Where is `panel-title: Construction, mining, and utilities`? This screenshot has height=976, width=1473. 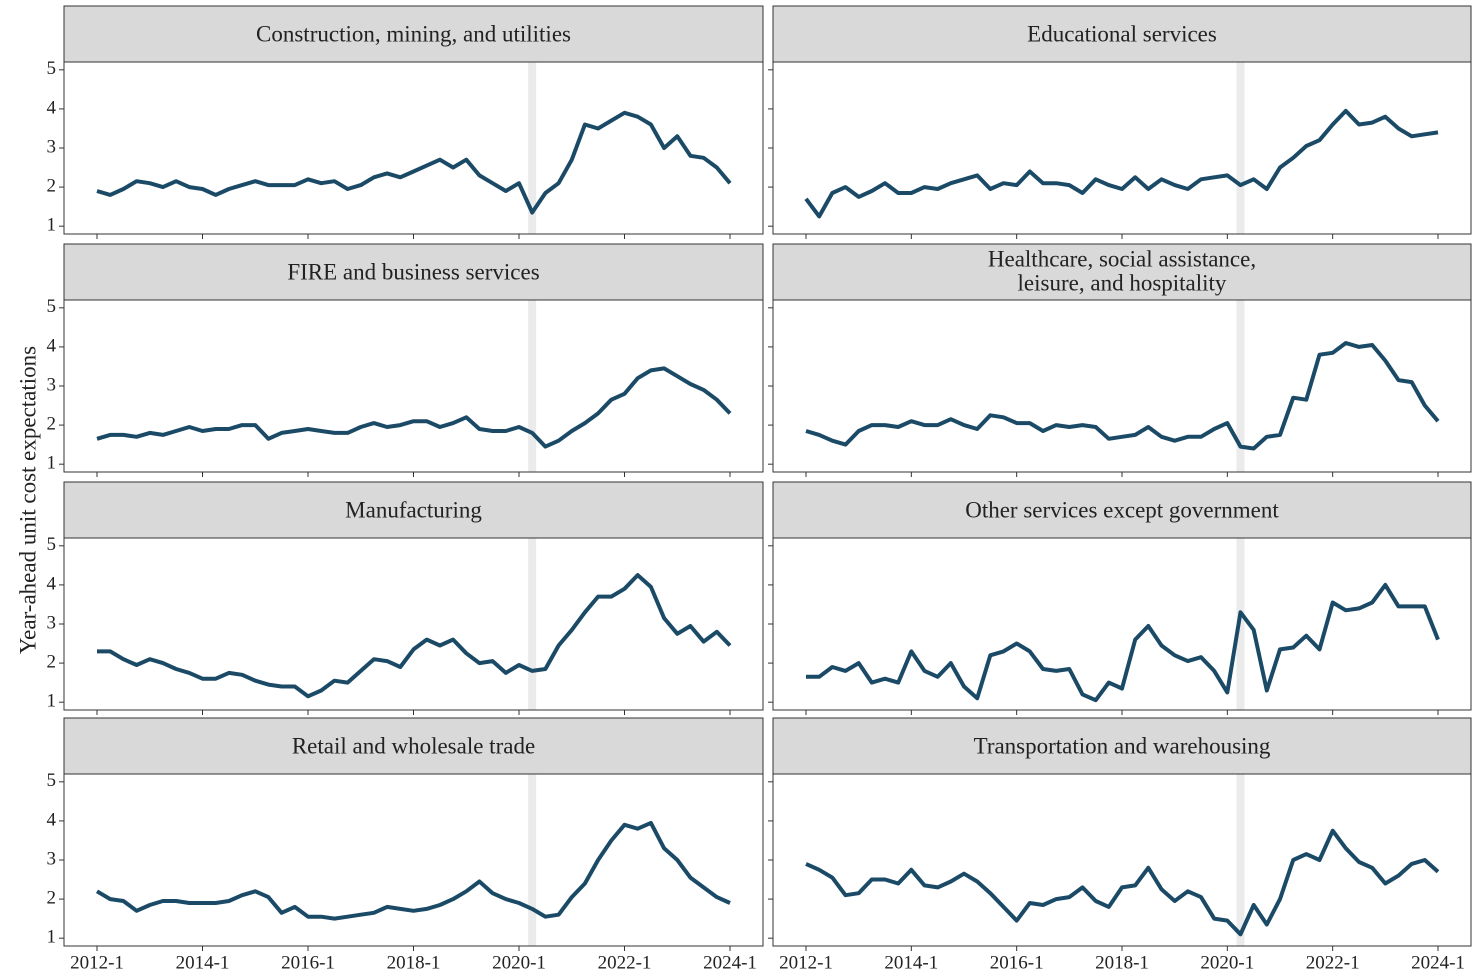 panel-title: Construction, mining, and utilities is located at coordinates (413, 33).